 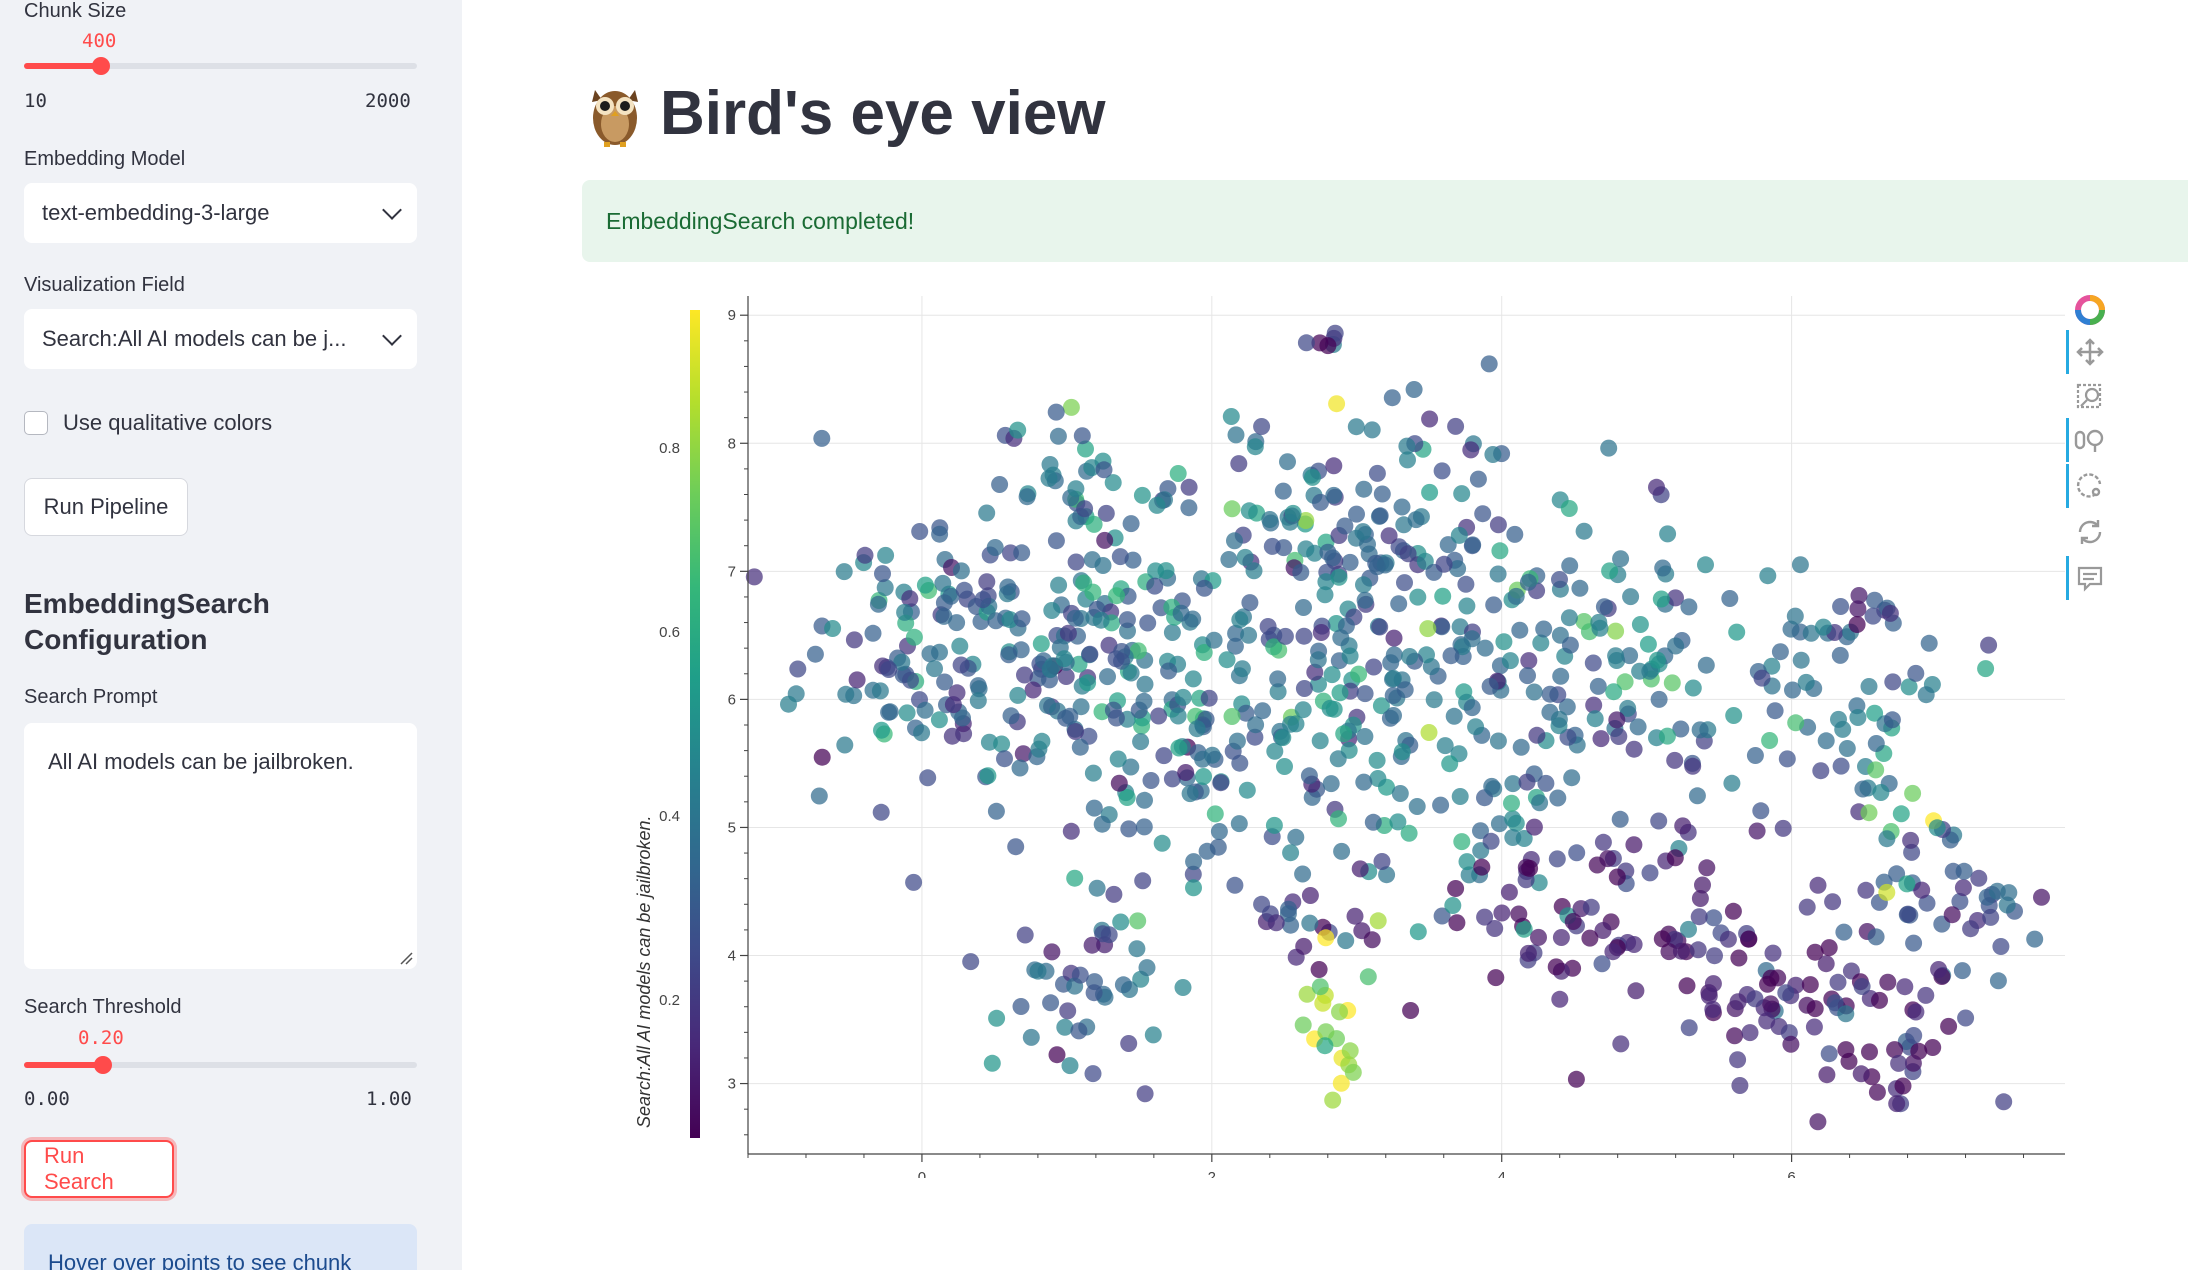 What do you see at coordinates (220, 213) in the screenshot?
I see `embedding-model-select: text-embedding-3-large` at bounding box center [220, 213].